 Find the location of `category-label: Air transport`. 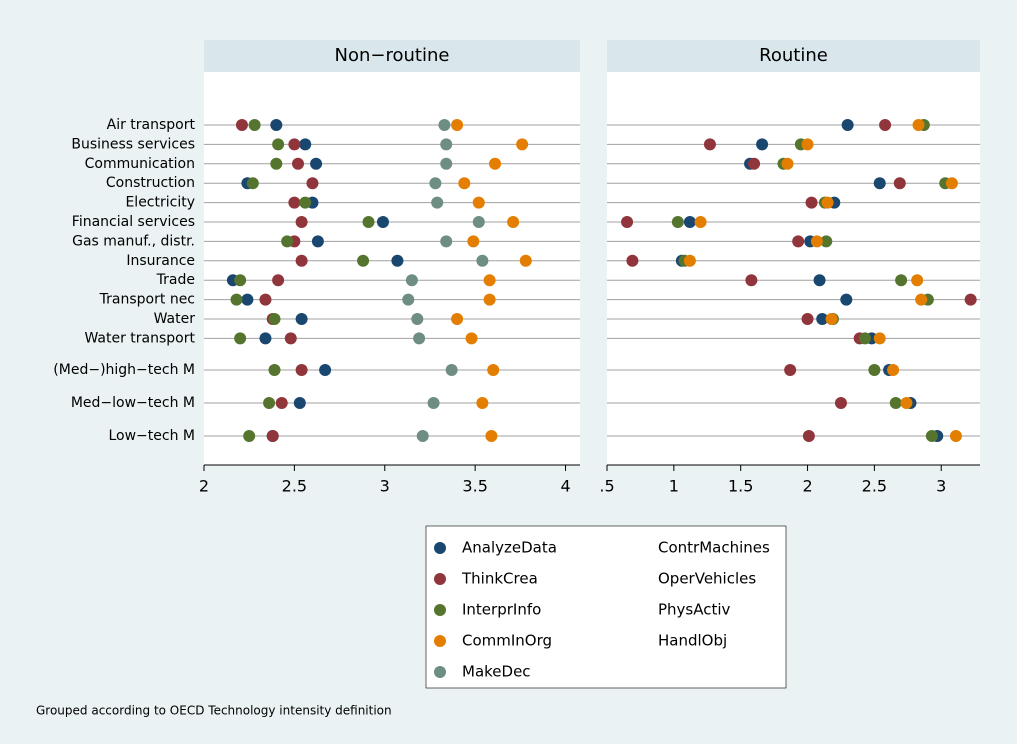

category-label: Air transport is located at coordinates (151, 125).